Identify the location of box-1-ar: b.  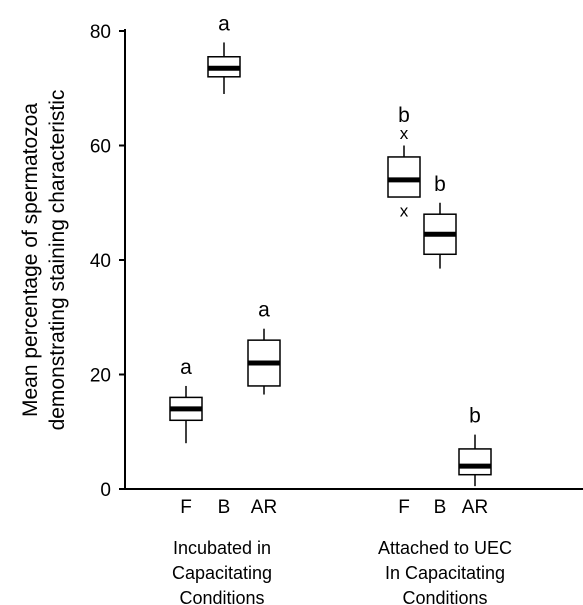
(475, 446).